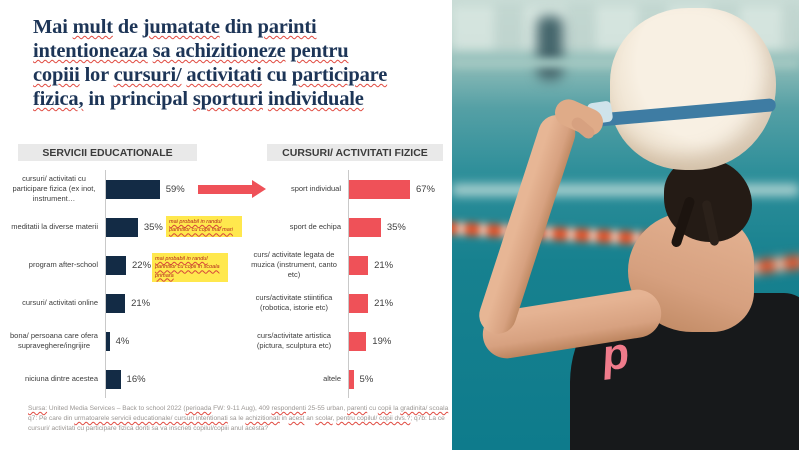  What do you see at coordinates (238, 27) in the screenshot?
I see `text-segment: din` at bounding box center [238, 27].